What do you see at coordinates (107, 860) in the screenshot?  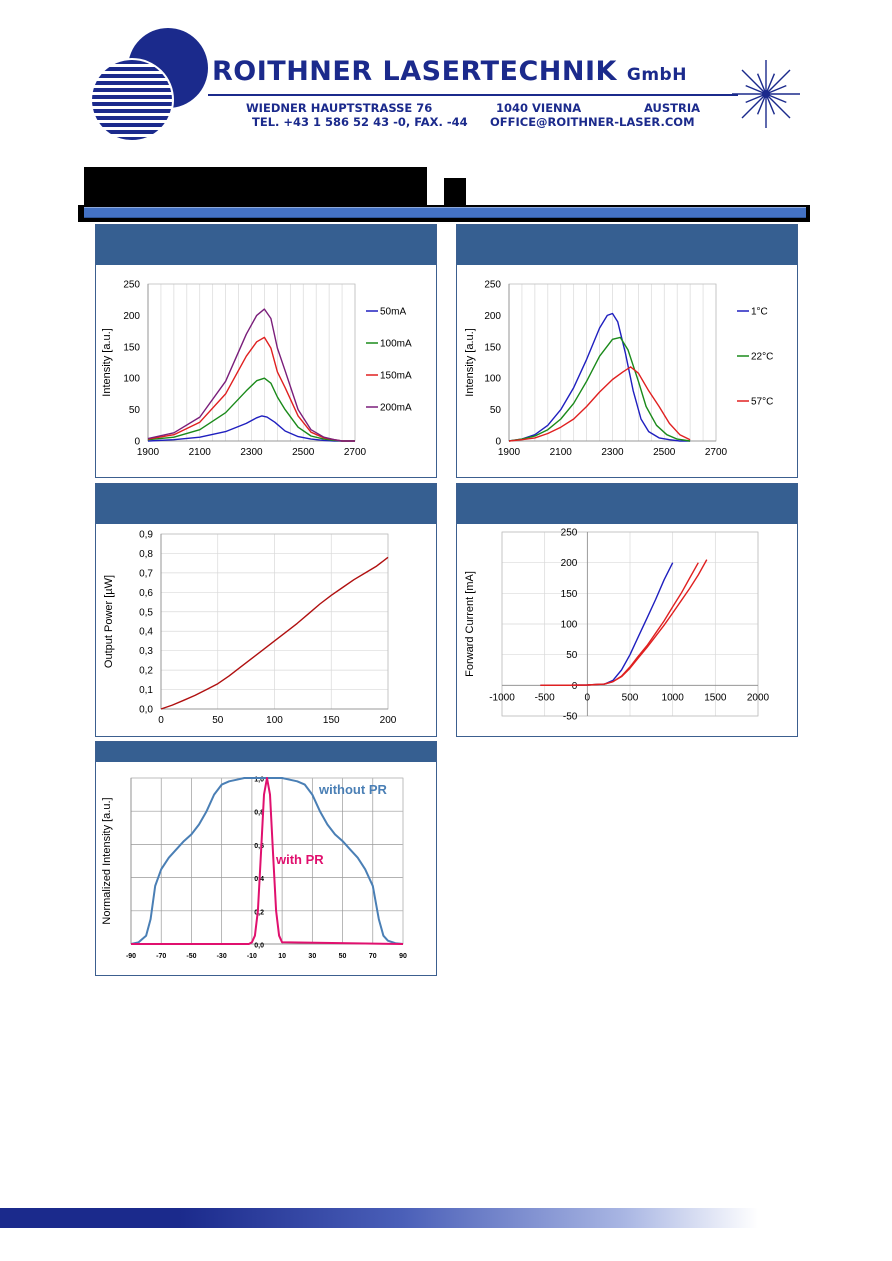 I see `y-axis-label: Normalized Intensity [a.u.]` at bounding box center [107, 860].